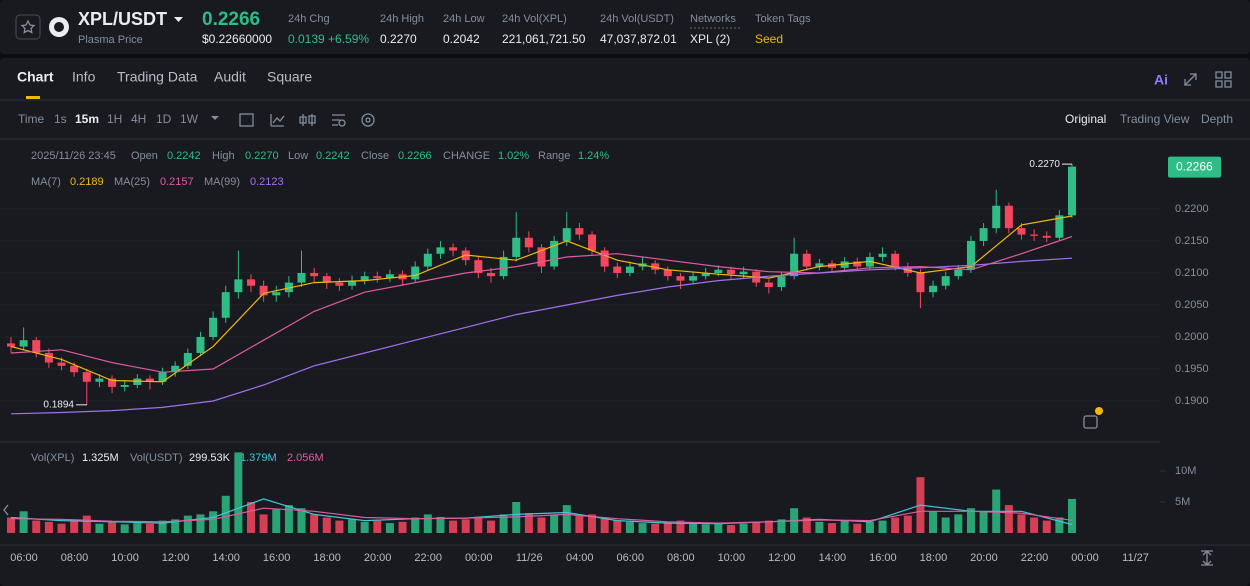  Describe the element at coordinates (289, 77) in the screenshot. I see `tab: Square` at that location.